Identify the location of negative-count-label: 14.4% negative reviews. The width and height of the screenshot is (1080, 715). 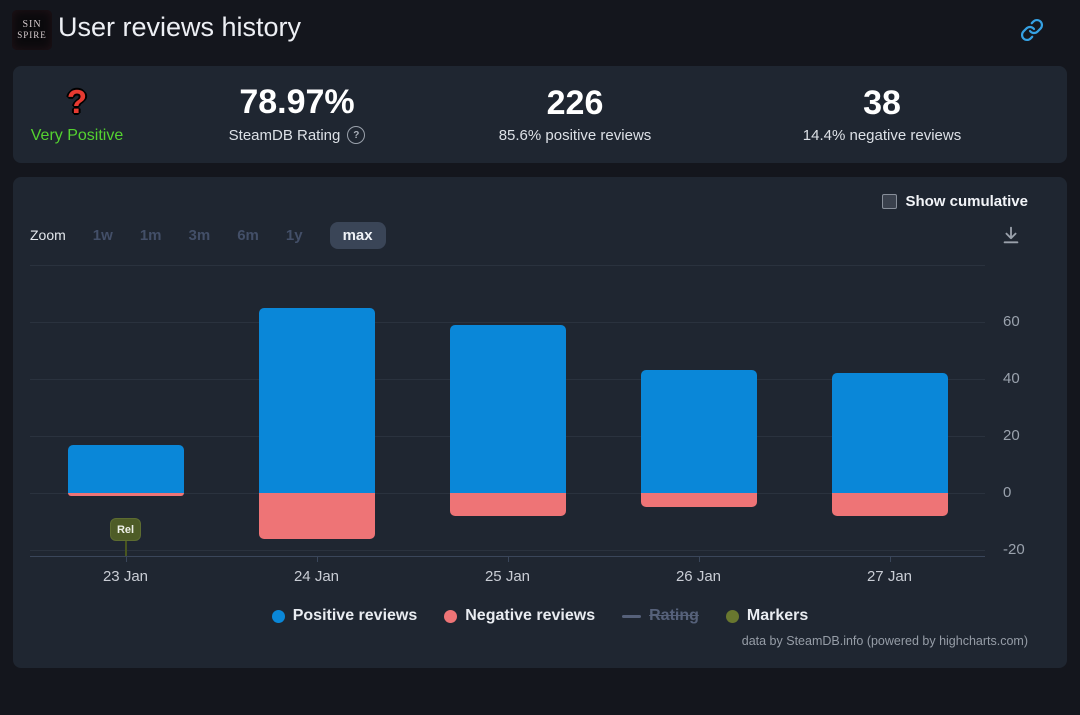
(882, 135).